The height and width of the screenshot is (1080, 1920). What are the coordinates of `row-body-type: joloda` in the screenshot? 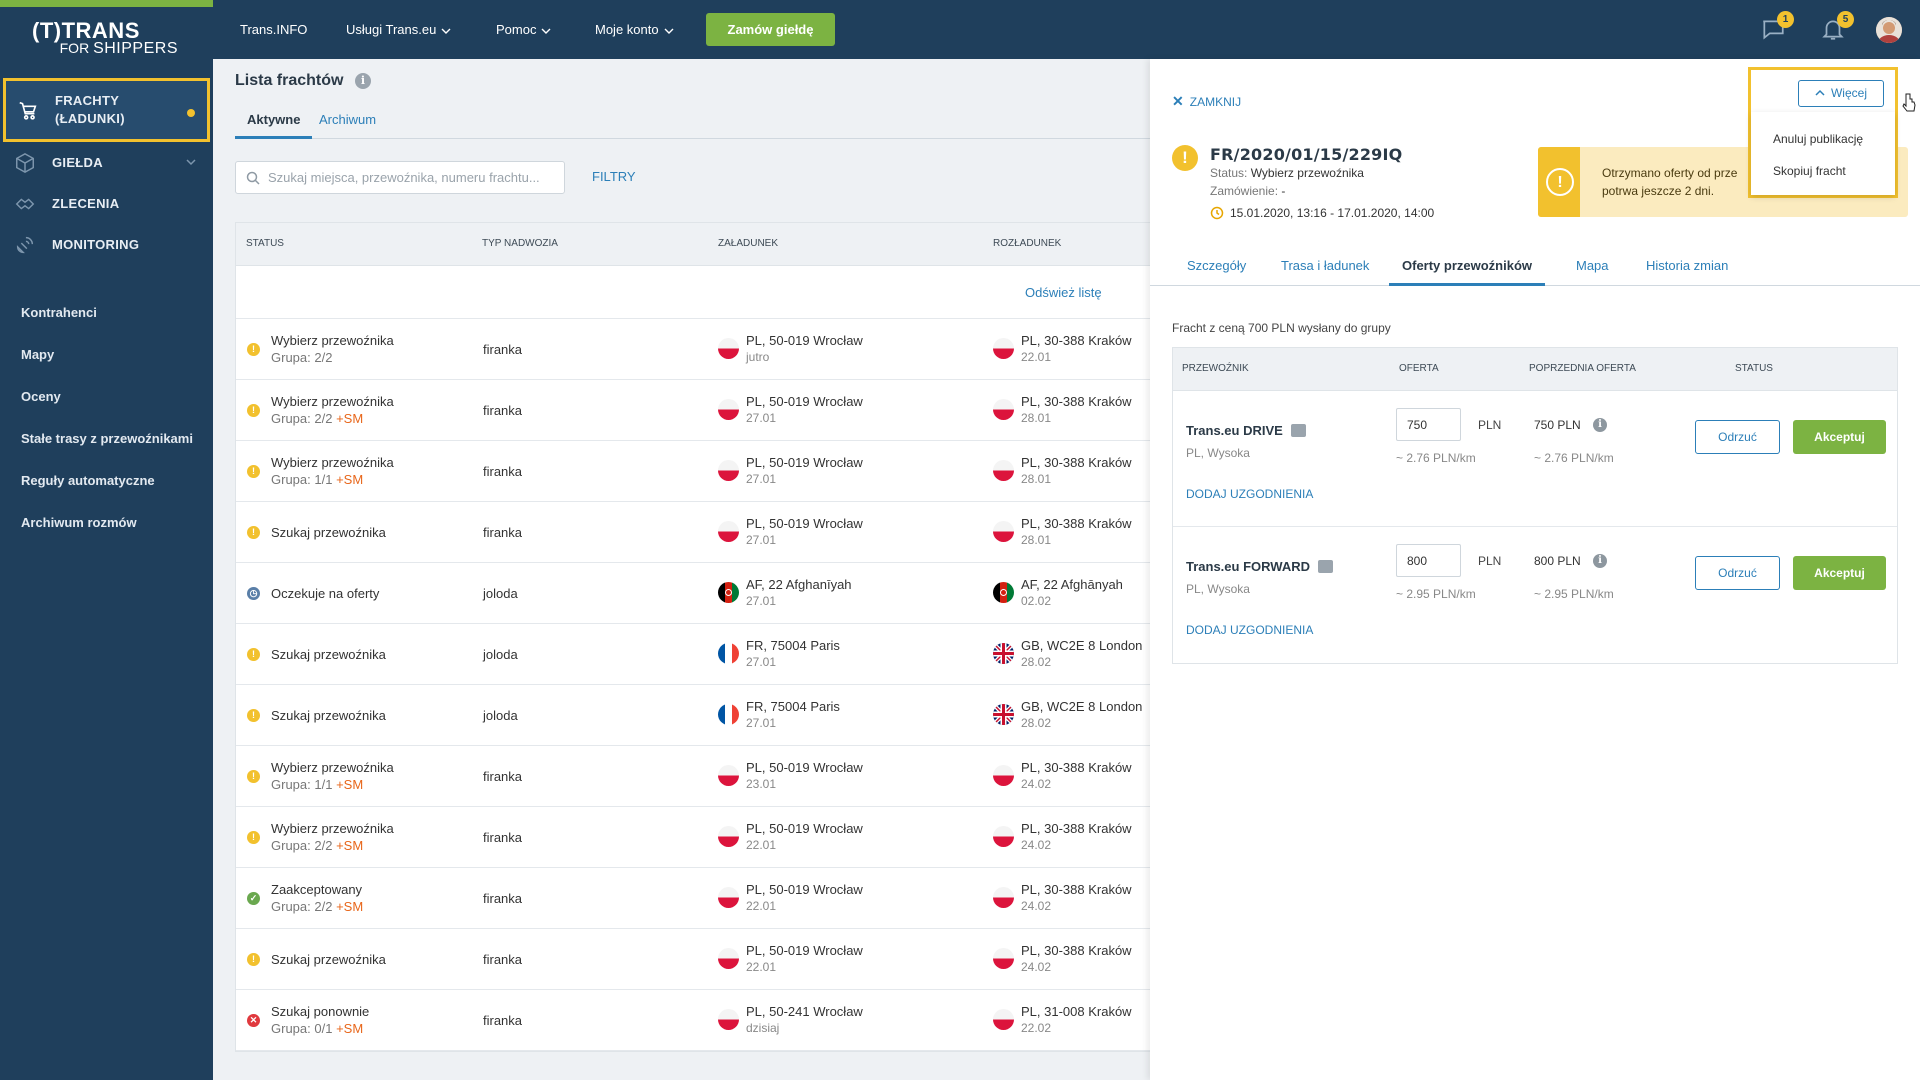 It's located at (500, 715).